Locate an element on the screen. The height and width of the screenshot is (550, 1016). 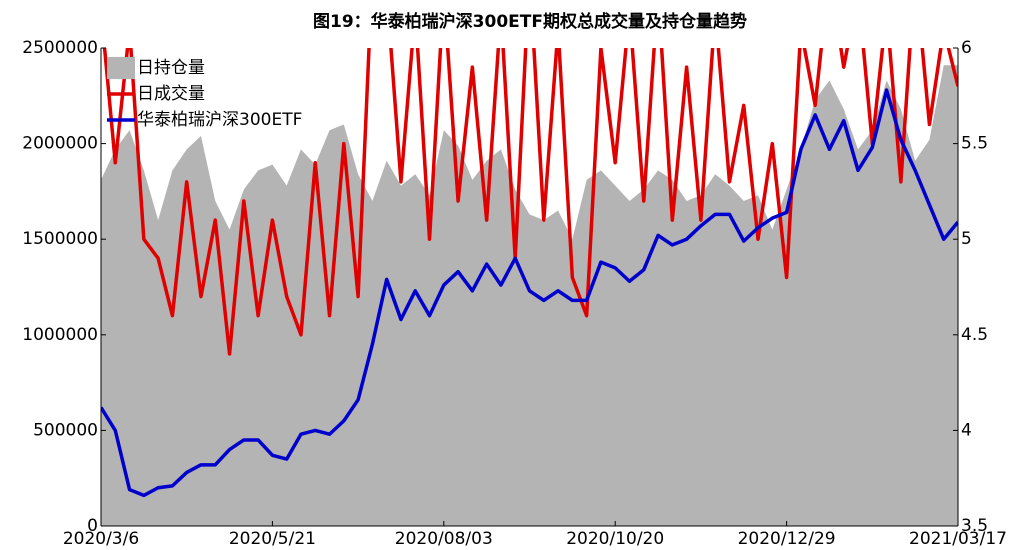
y2-tick-label: 5.5 is located at coordinates (974, 144).